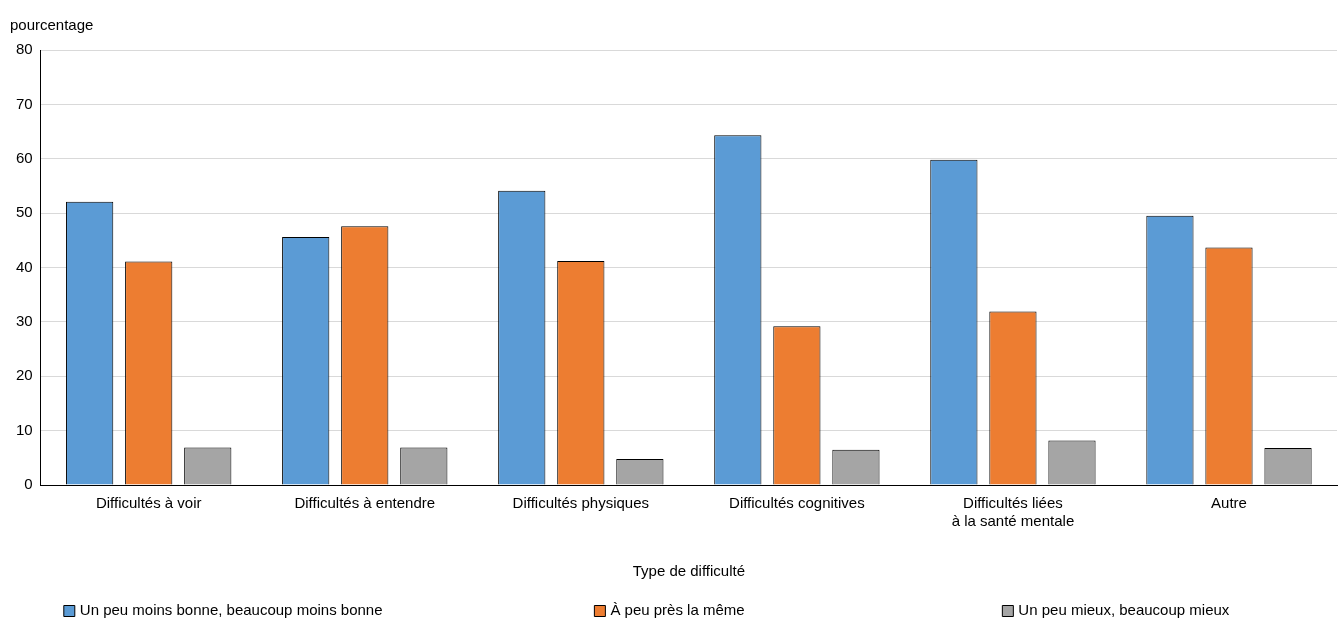 Image resolution: width=1339 pixels, height=627 pixels. Describe the element at coordinates (677, 610) in the screenshot. I see `legend-label: À peu près la même` at that location.